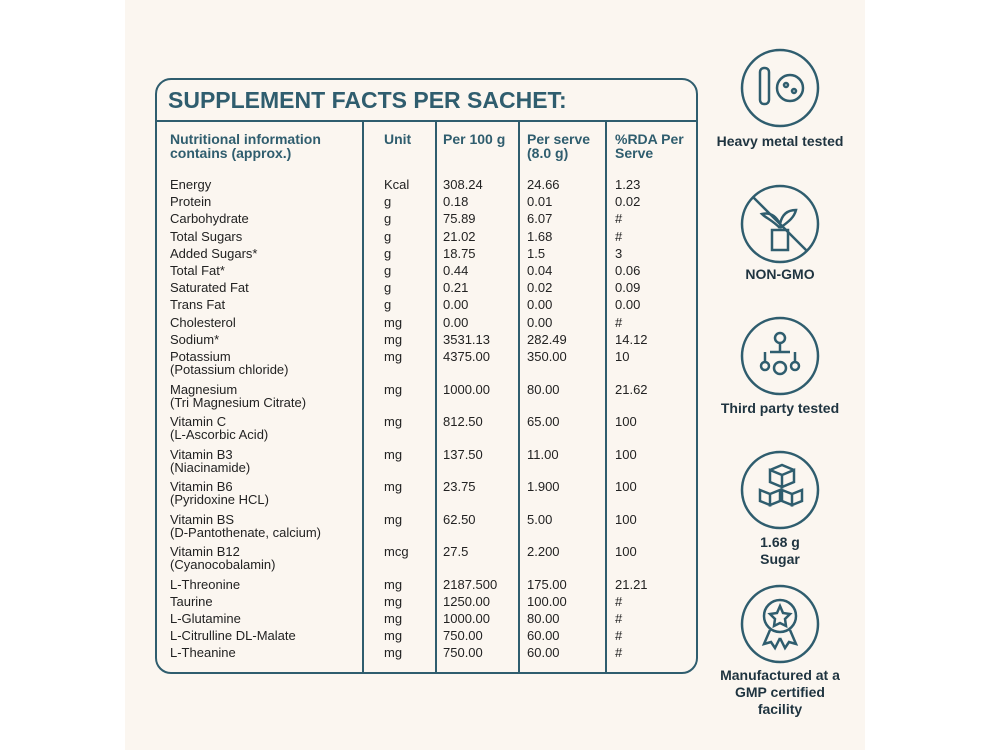 This screenshot has width=1000, height=750. I want to click on nutrient-name: Vitamin B3, so click(201, 454).